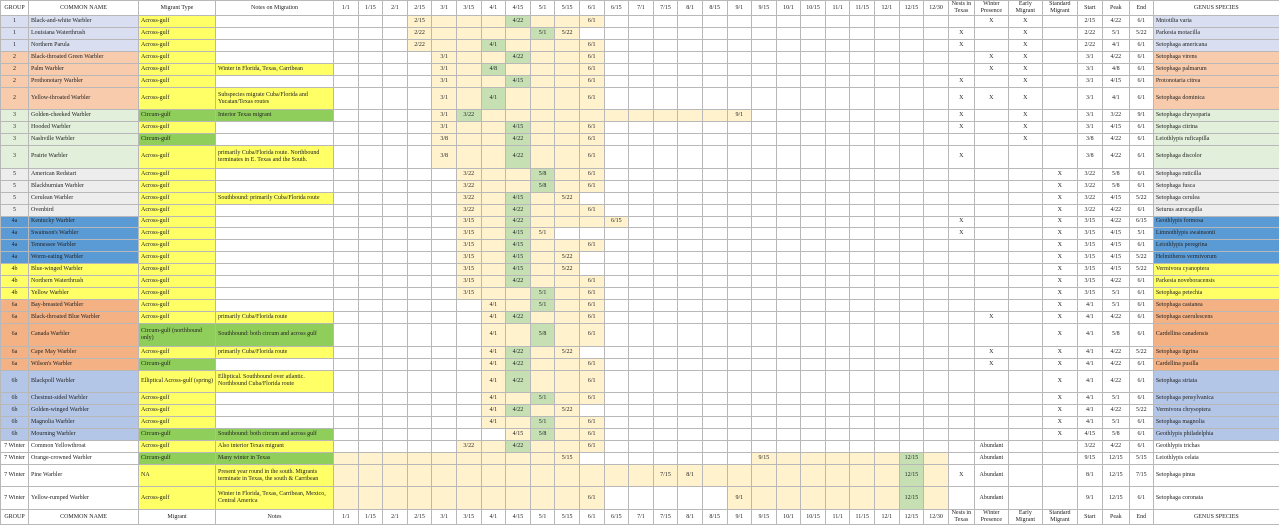 This screenshot has height=525, width=1279. What do you see at coordinates (911, 498) in the screenshot?
I see `date-cell: 12/15` at bounding box center [911, 498].